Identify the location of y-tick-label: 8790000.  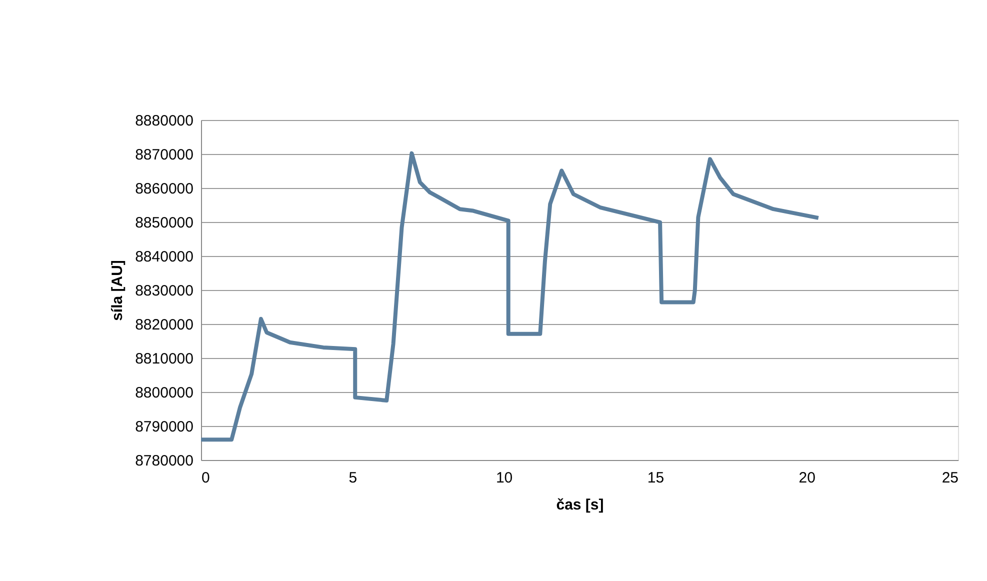
(164, 427).